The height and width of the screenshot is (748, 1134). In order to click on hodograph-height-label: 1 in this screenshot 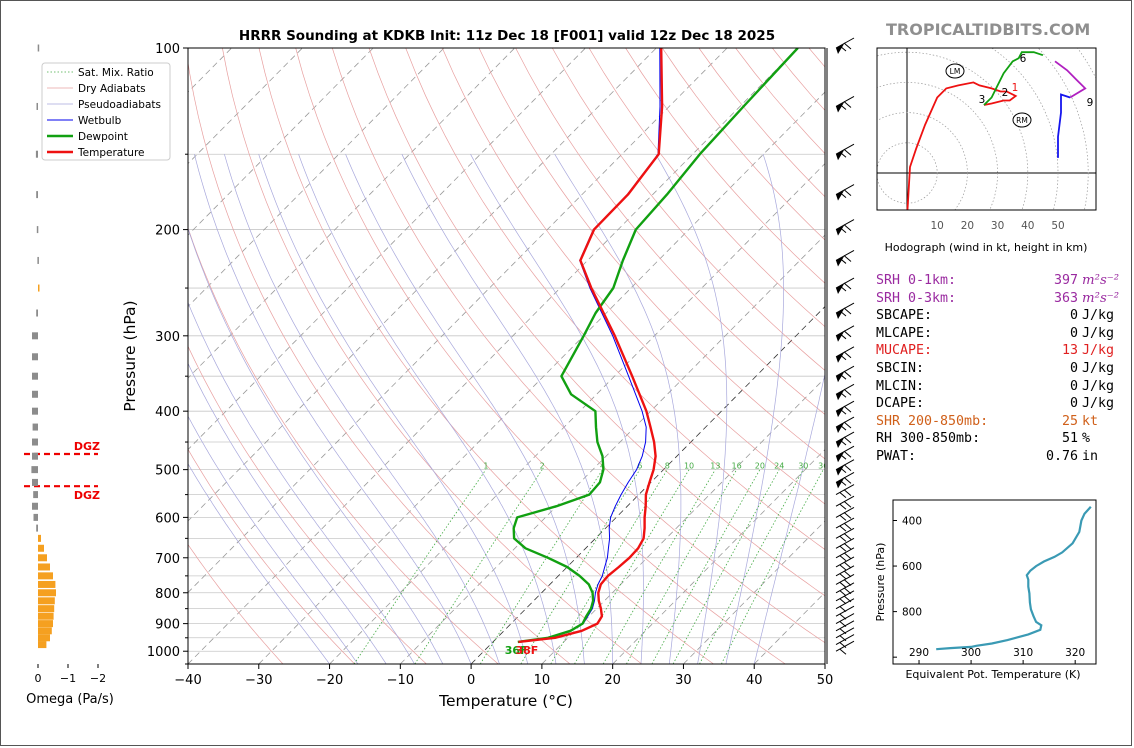, I will do `click(1015, 88)`.